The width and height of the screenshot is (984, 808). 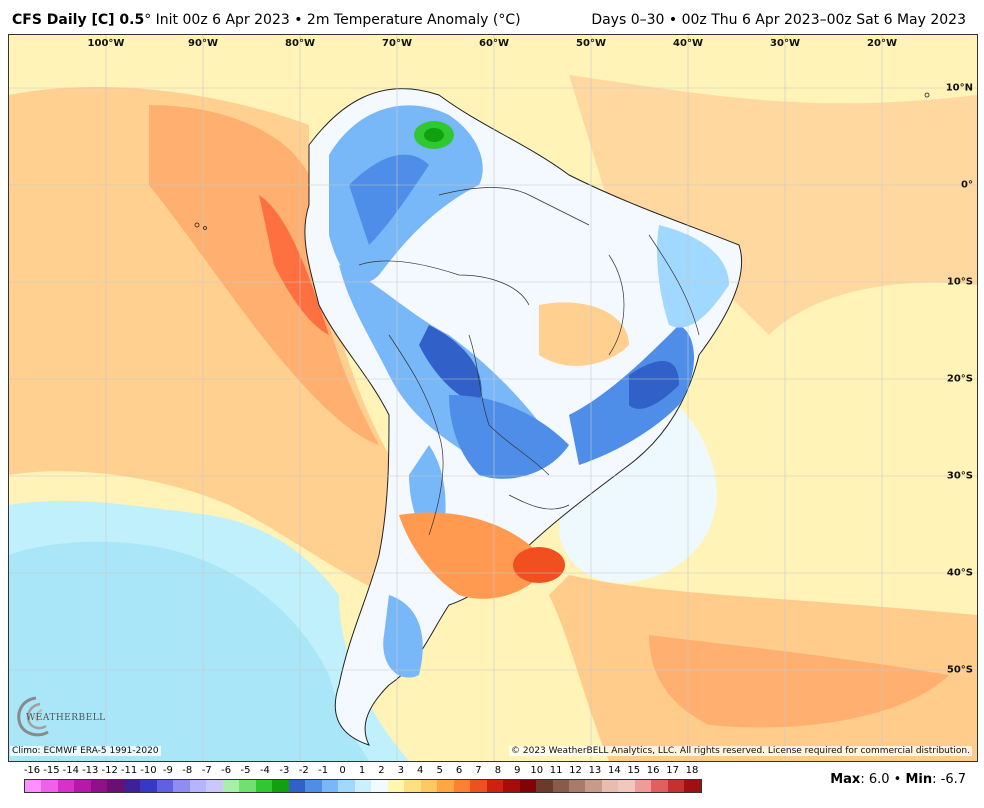 I want to click on cold-venezuela-peak, so click(x=434, y=135).